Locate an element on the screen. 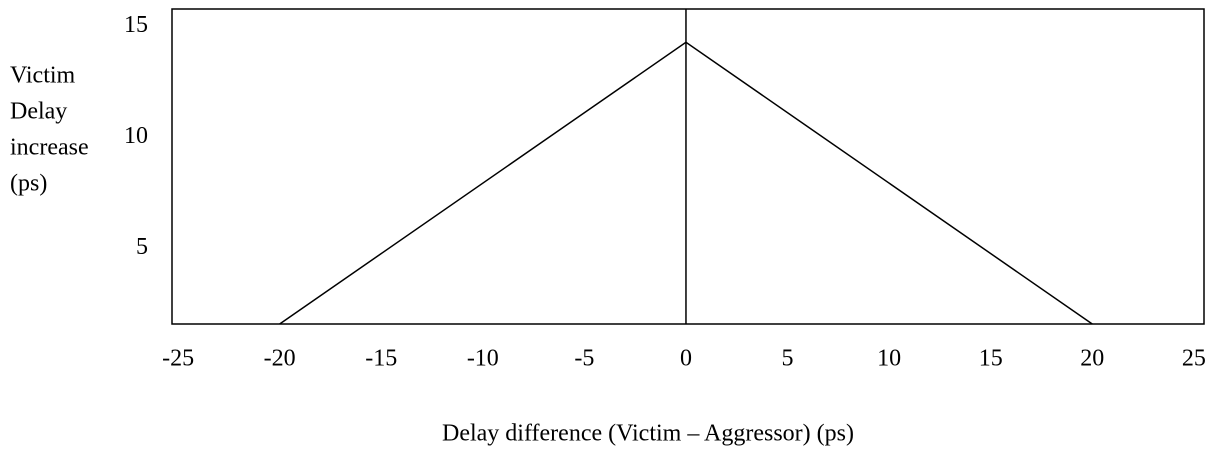 The image size is (1207, 454). y-axis-label: (ps) is located at coordinates (28, 184).